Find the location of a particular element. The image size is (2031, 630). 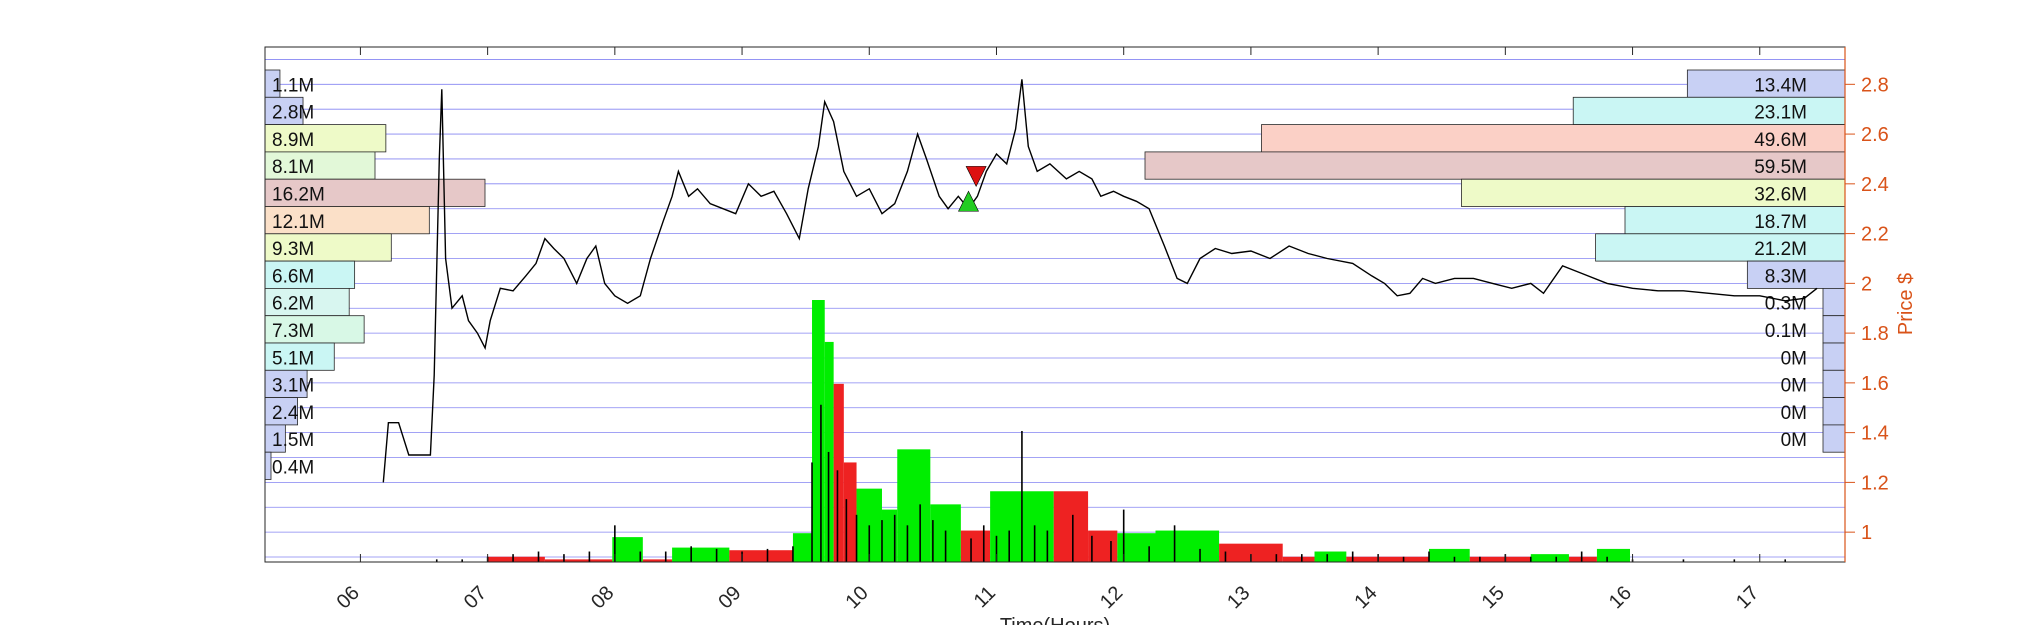

x-tick-label: 07 is located at coordinates (475, 597).